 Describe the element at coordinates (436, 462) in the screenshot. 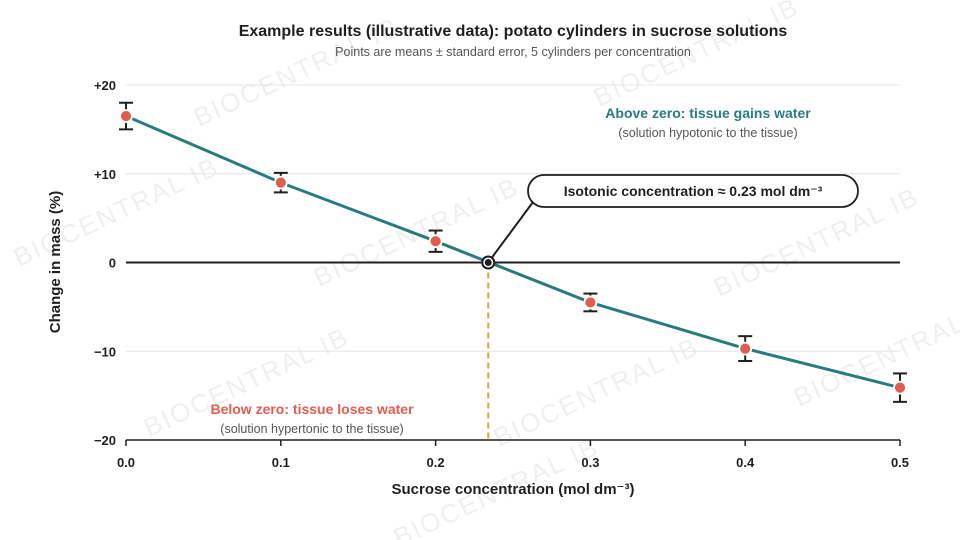

I see `x-tick-label: 0.2` at that location.